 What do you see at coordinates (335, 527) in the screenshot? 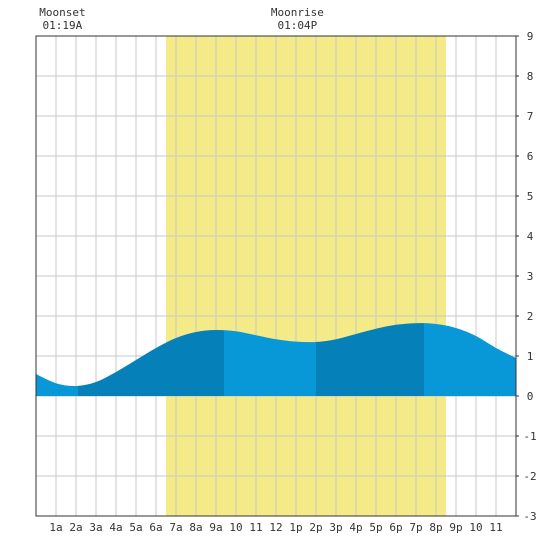
I see `x-tick-label: 3p` at bounding box center [335, 527].